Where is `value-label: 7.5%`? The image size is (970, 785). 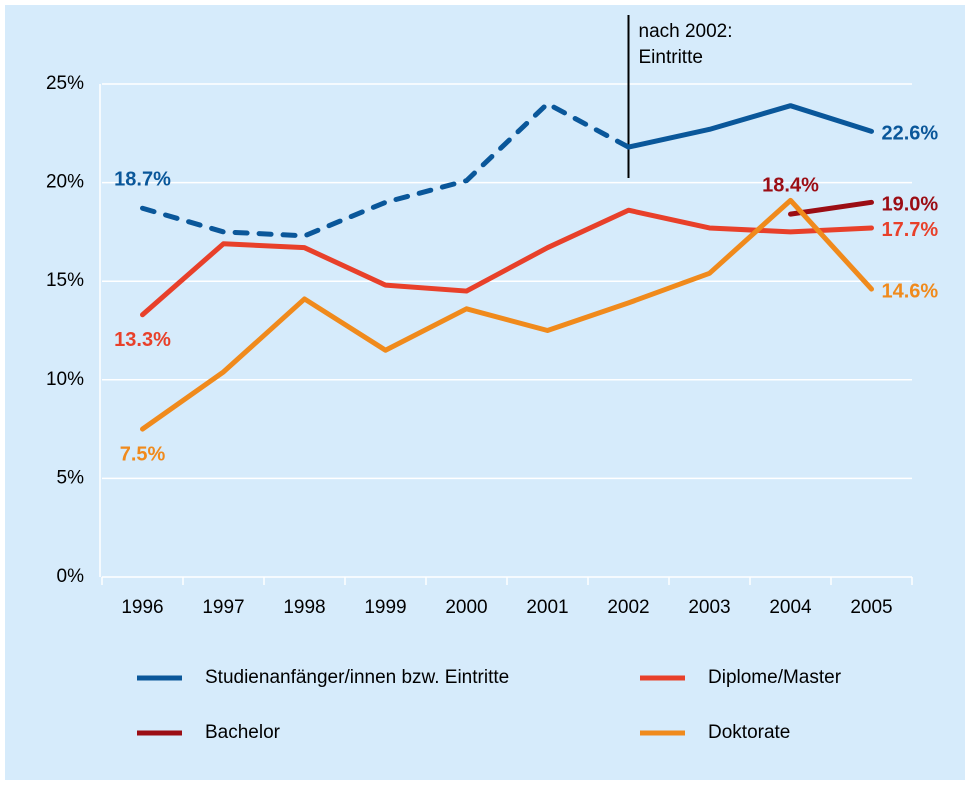 value-label: 7.5% is located at coordinates (143, 454).